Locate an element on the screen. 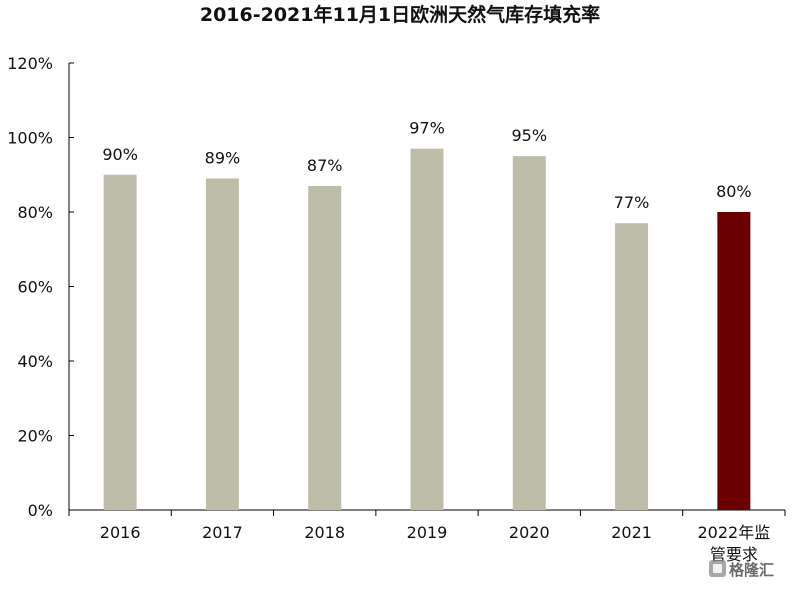 The width and height of the screenshot is (801, 590). y-tick-label: 120% is located at coordinates (30, 63).